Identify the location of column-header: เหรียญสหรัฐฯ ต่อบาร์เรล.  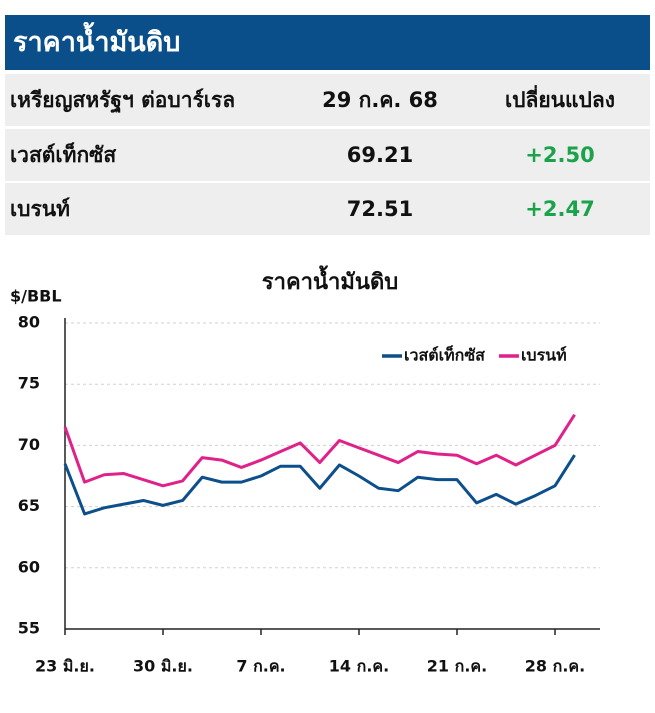
(123, 100).